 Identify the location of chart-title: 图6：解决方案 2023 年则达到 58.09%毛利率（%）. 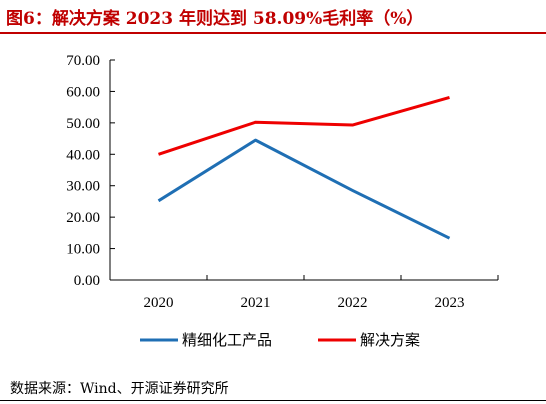
(215, 19).